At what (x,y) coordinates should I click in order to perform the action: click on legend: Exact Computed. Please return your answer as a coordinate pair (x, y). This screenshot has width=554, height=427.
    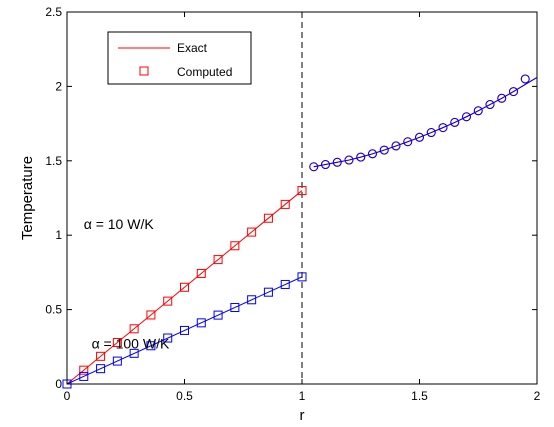
    Looking at the image, I should click on (179, 58).